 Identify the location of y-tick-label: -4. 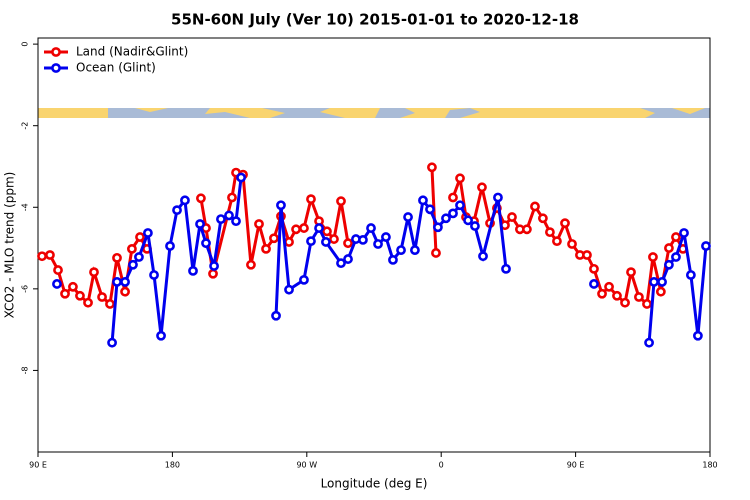
(25, 207).